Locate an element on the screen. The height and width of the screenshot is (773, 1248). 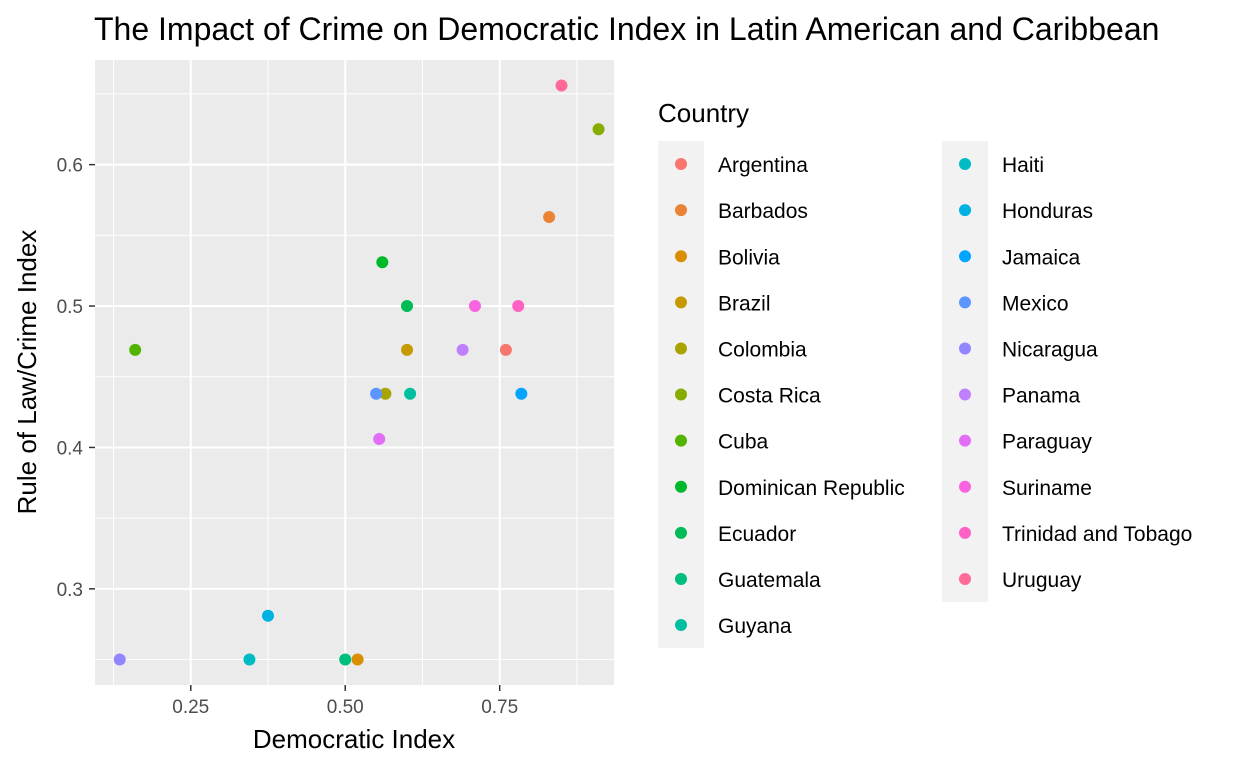
x-axis-title: Democratic Index is located at coordinates (354, 739).